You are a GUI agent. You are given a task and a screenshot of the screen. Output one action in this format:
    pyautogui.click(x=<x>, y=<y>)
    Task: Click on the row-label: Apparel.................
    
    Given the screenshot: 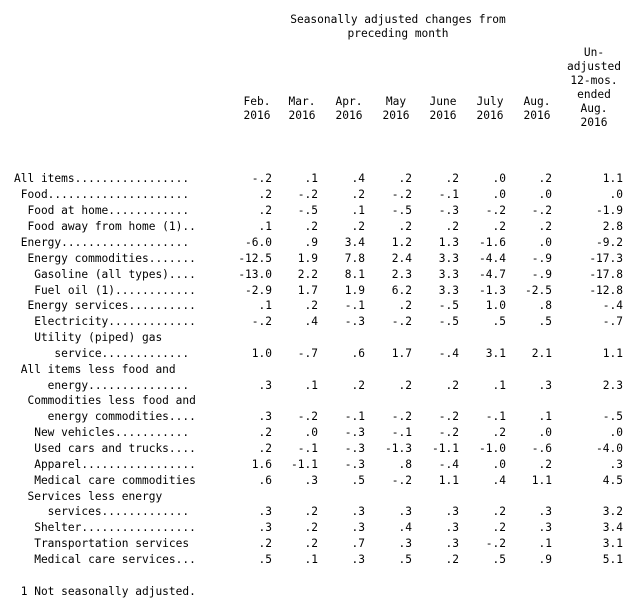 What is the action you would take?
    pyautogui.click(x=105, y=464)
    